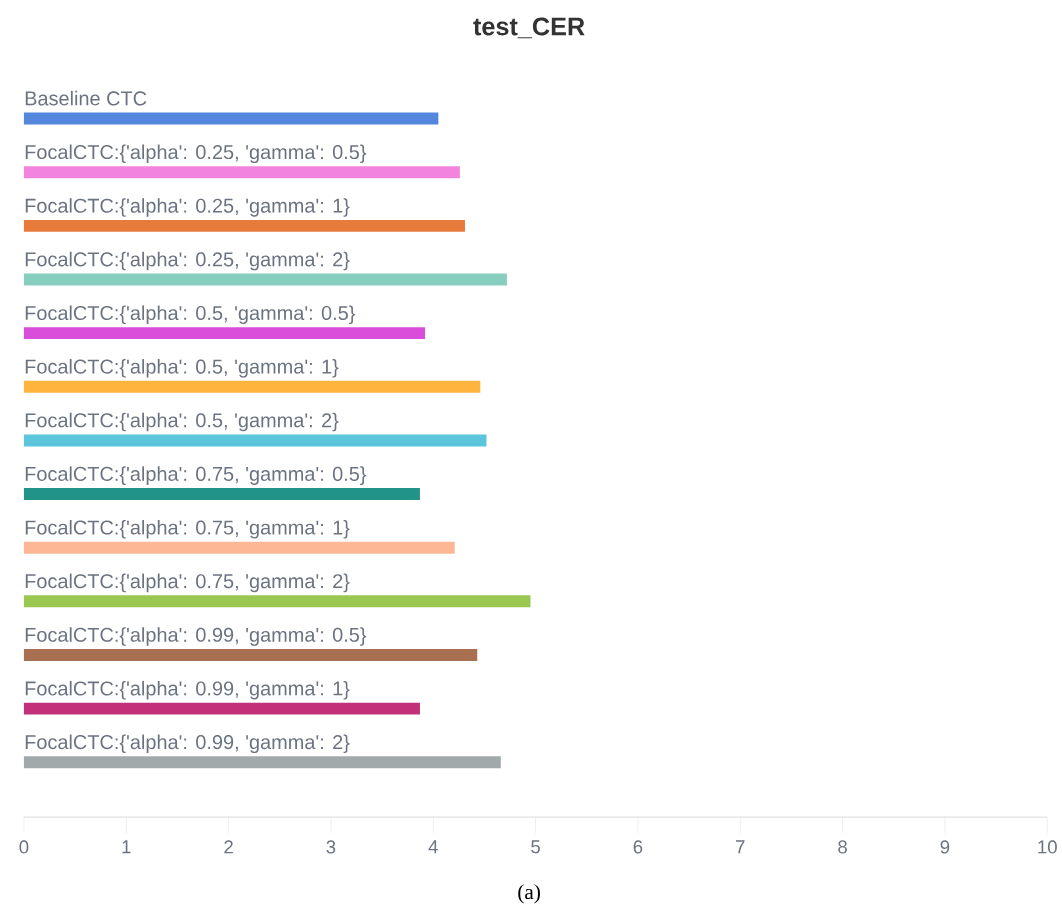  I want to click on x-tick-label: 1, so click(126, 847).